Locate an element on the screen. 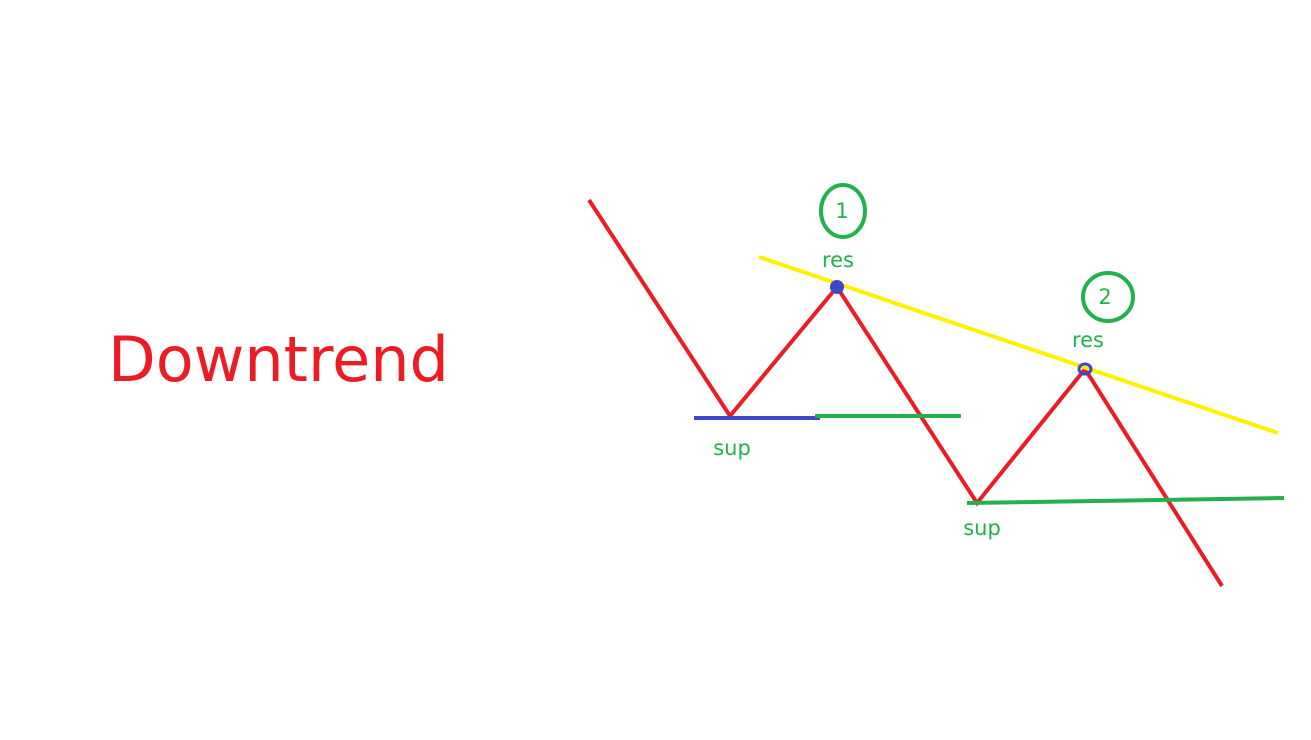 Image resolution: width=1311 pixels, height=740 pixels. diagram-title: Downtrend is located at coordinates (278, 359).